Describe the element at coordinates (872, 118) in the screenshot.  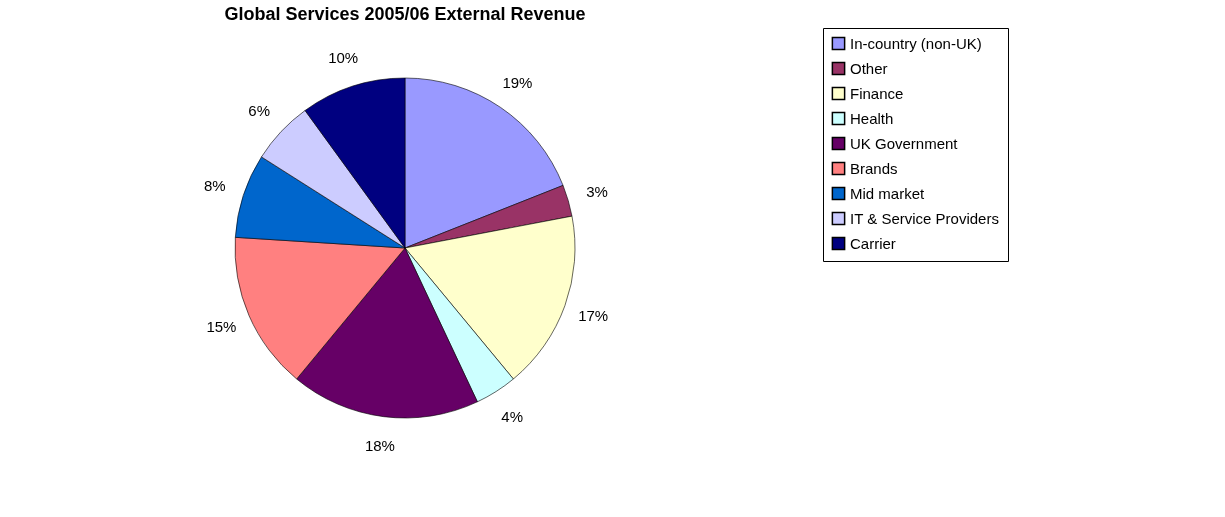
I see `legend-label: Health` at that location.